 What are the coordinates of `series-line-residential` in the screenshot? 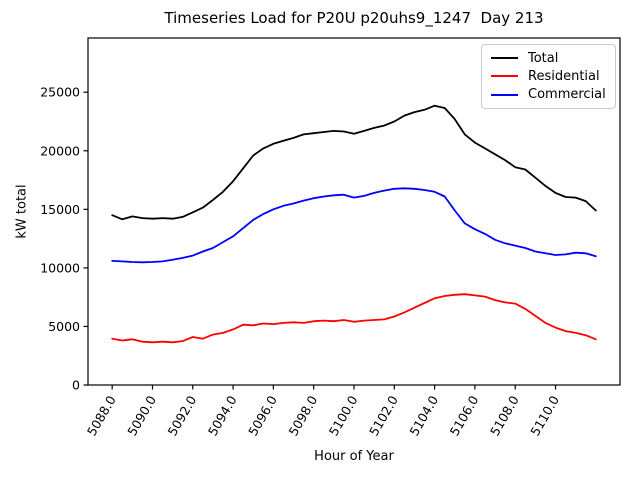 It's located at (354, 318).